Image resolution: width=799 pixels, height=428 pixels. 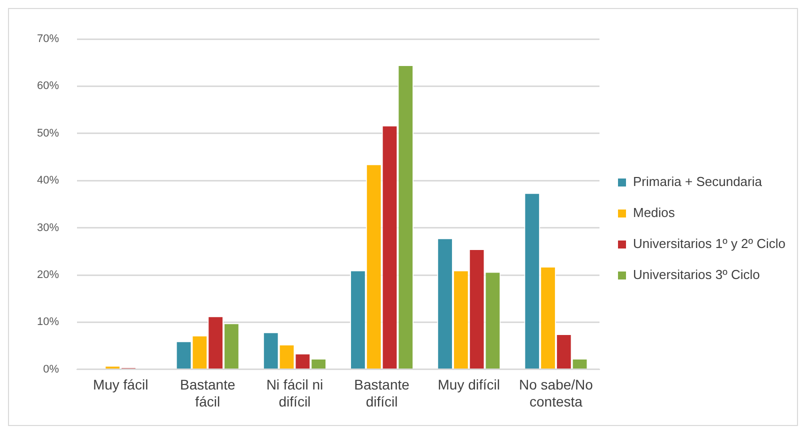 What do you see at coordinates (556, 393) in the screenshot?
I see `x-tick-label: No sabe/No contesta` at bounding box center [556, 393].